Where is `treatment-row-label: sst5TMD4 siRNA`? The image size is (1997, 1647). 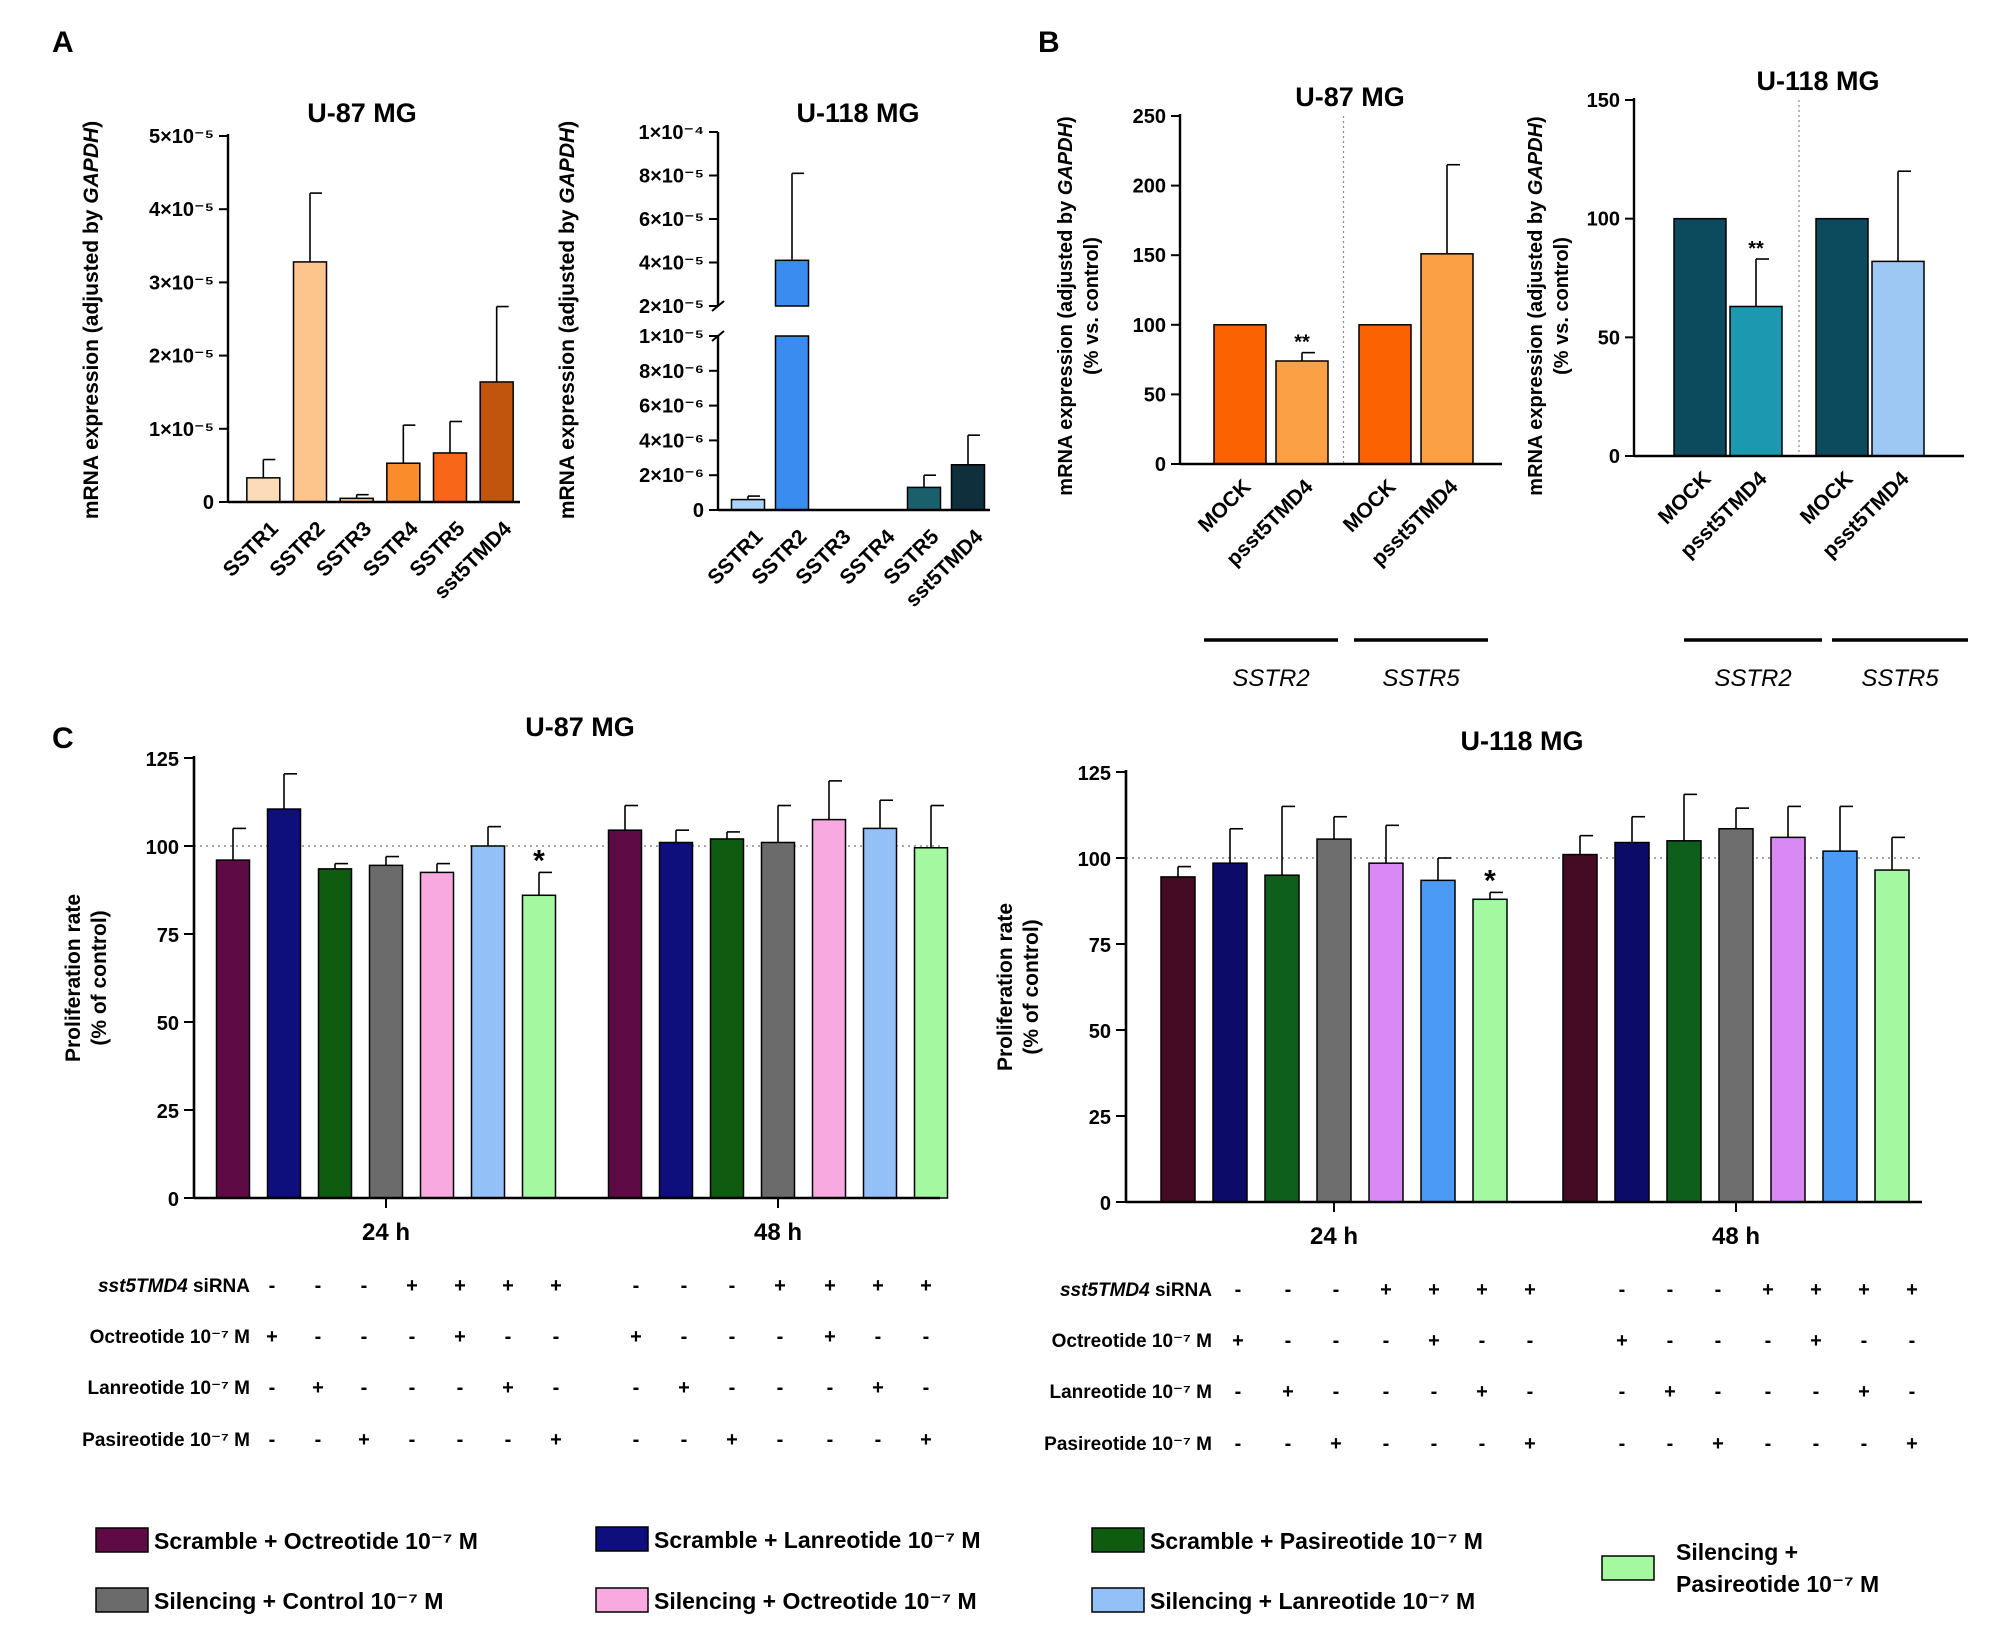 treatment-row-label: sst5TMD4 siRNA is located at coordinates (1136, 1290).